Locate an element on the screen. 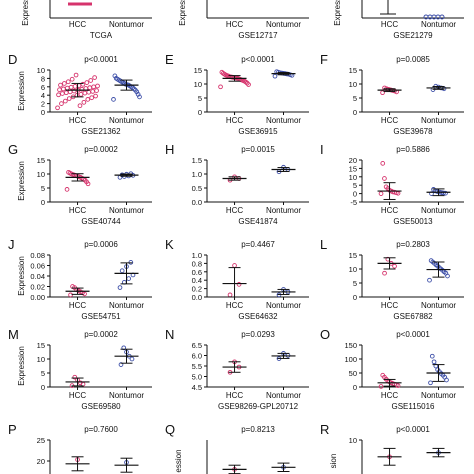 The width and height of the screenshot is (474, 474). dataset-label: GSE36915 is located at coordinates (258, 131).